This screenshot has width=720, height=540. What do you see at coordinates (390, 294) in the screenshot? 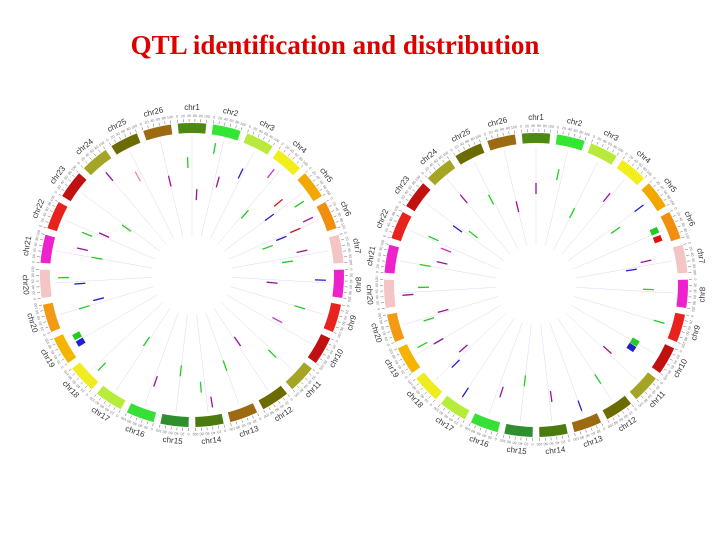
I see `chromosome-band-chr20b` at bounding box center [390, 294].